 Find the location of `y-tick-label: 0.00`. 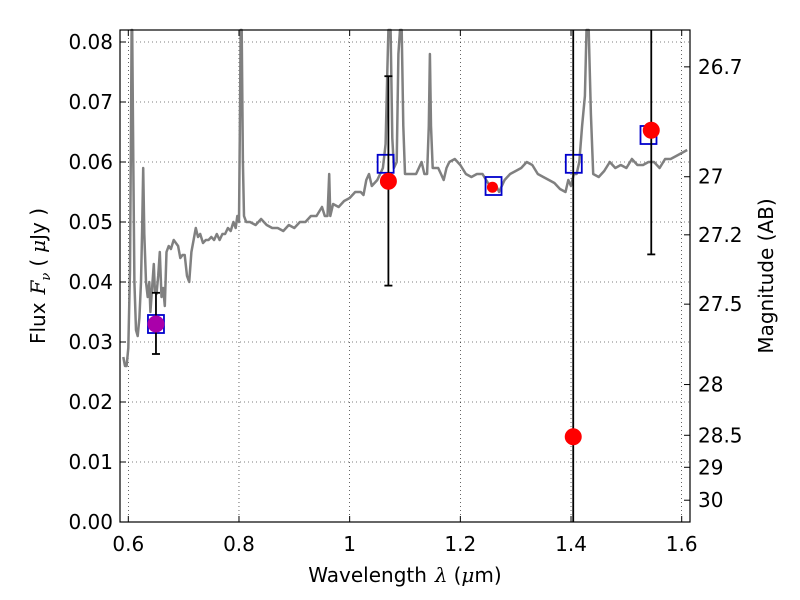

y-tick-label: 0.00 is located at coordinates (90, 522).